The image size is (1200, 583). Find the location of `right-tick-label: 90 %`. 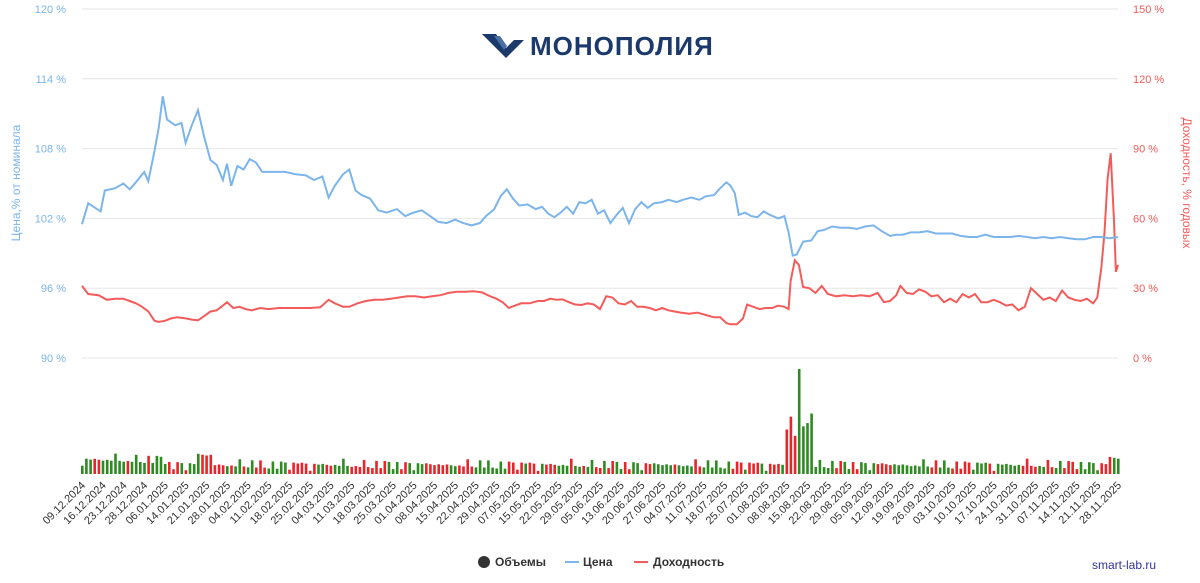

right-tick-label: 90 % is located at coordinates (1145, 150).